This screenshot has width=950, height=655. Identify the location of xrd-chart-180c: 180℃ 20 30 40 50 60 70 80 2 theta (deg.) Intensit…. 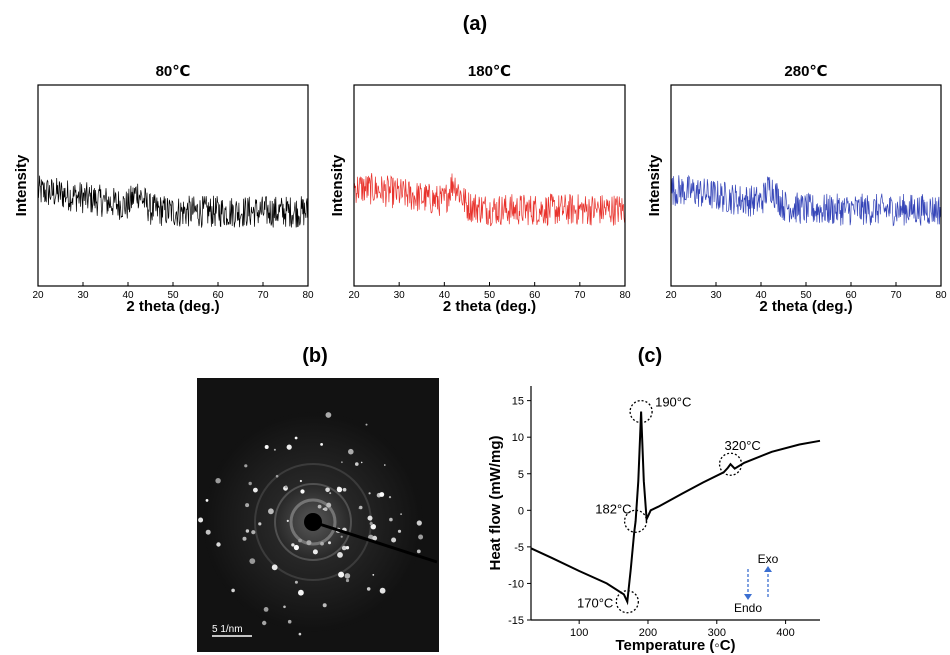
(480, 189).